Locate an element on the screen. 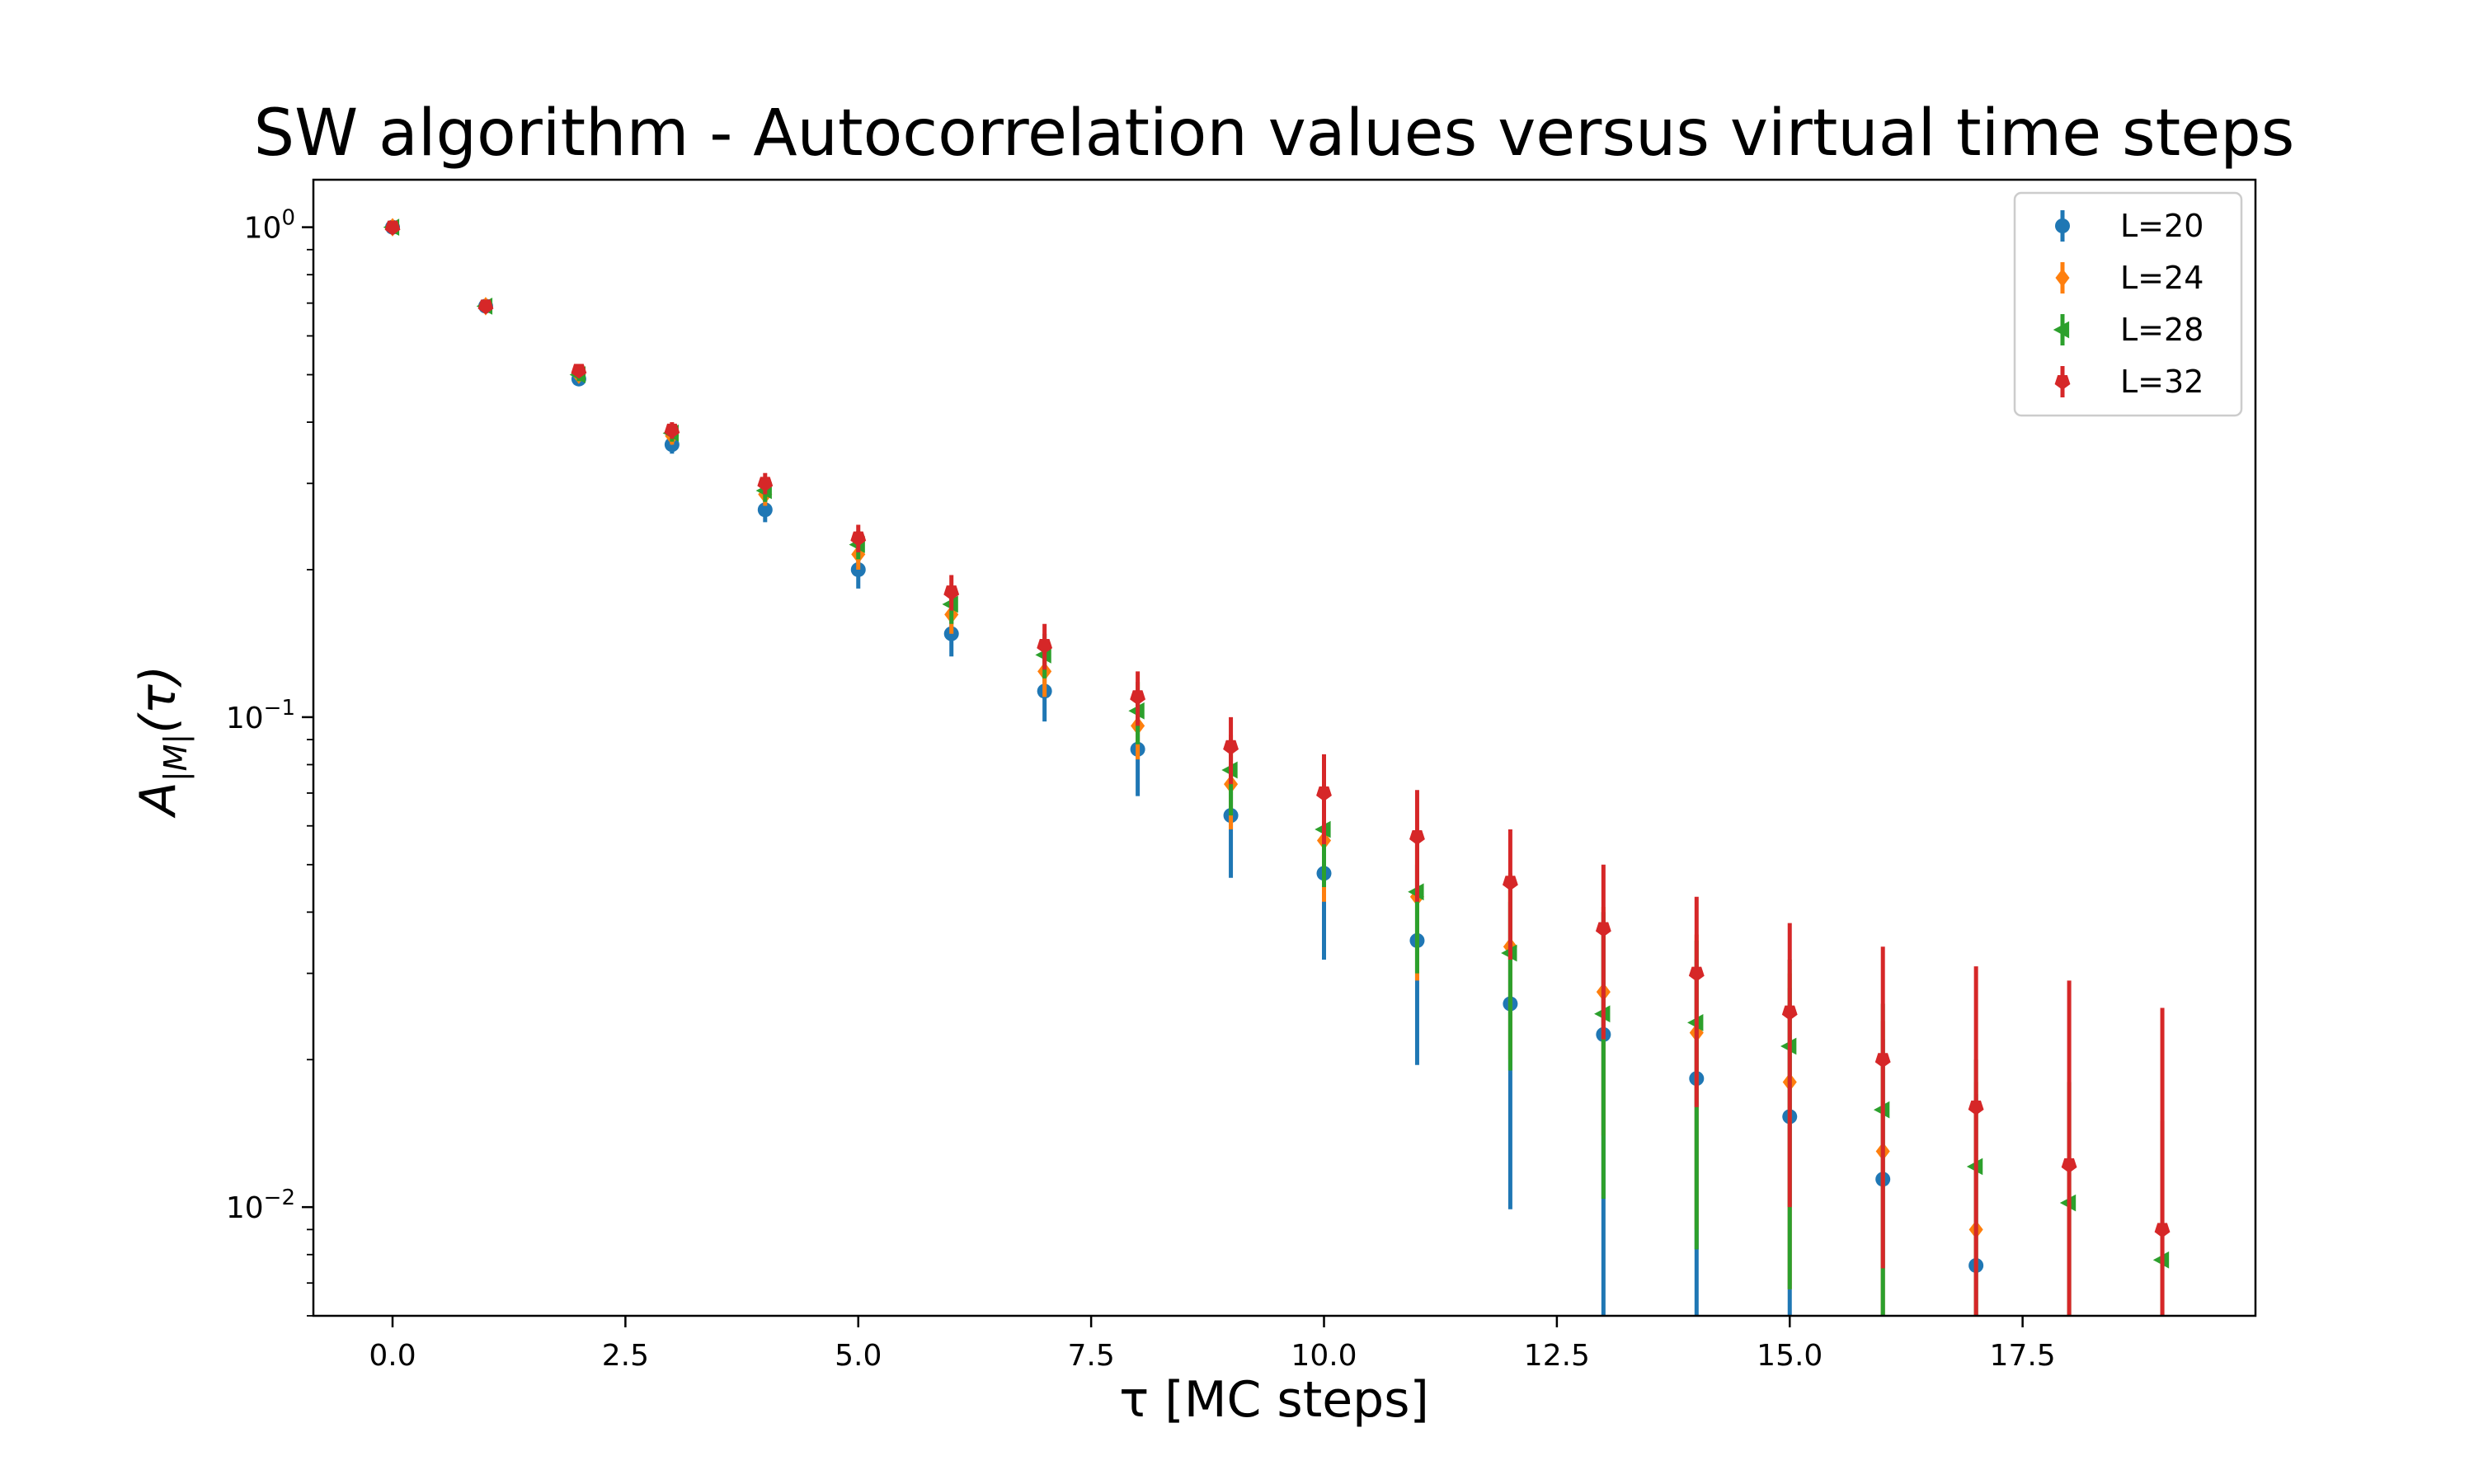  legend-frame is located at coordinates (2128, 304).